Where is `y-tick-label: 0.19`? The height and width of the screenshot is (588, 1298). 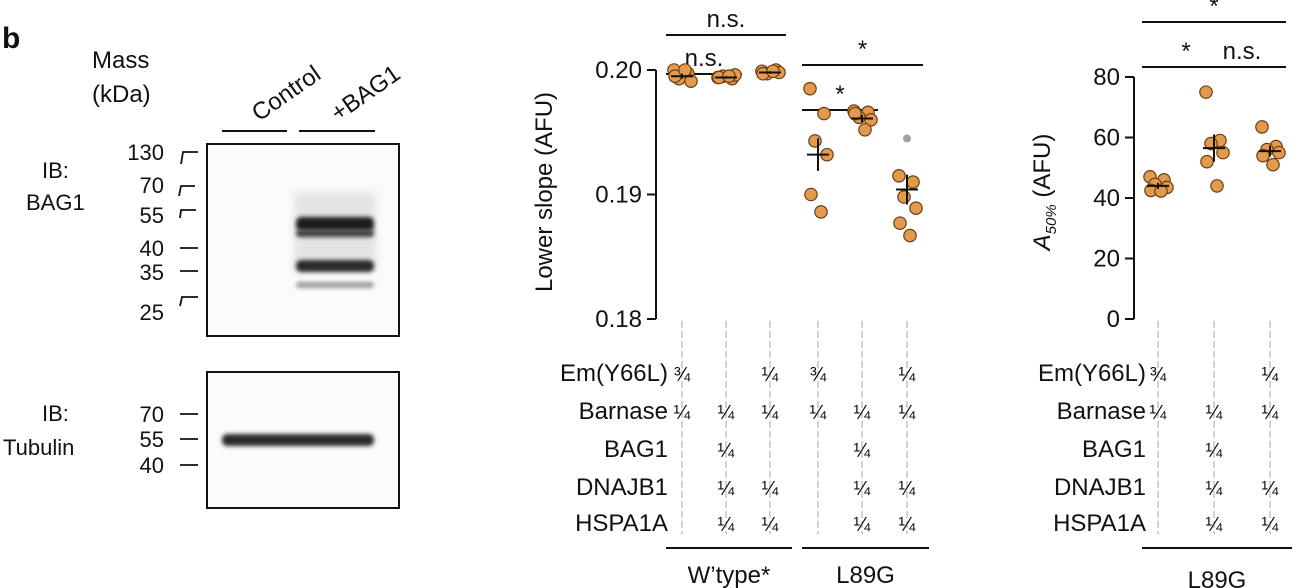
y-tick-label: 0.19 is located at coordinates (618, 195).